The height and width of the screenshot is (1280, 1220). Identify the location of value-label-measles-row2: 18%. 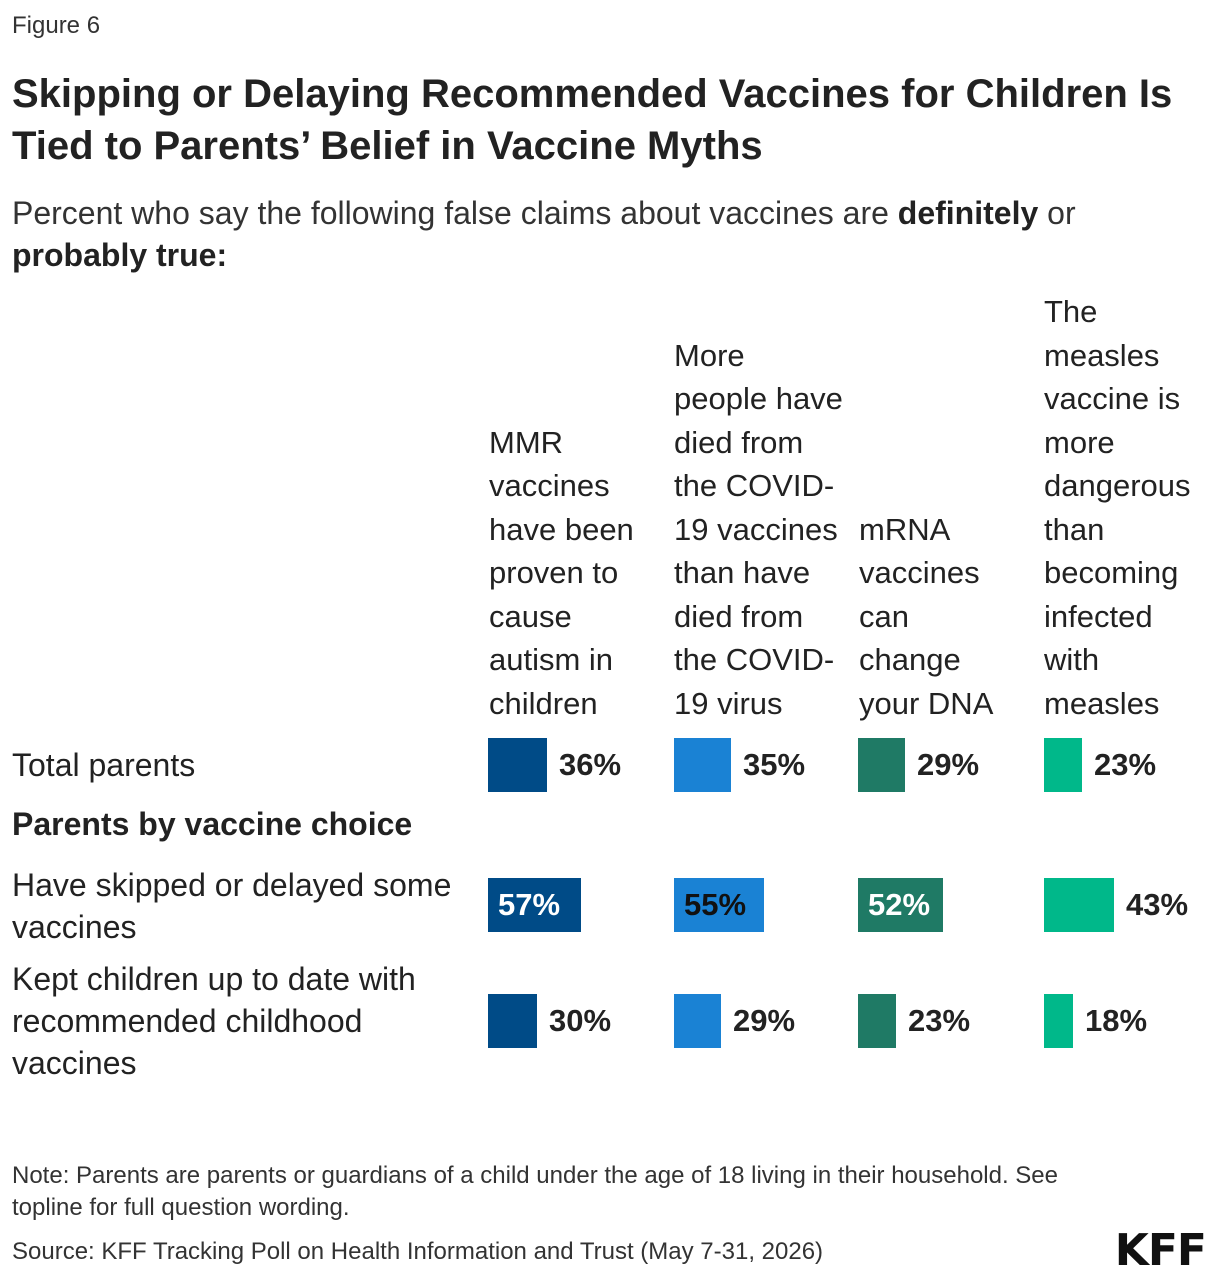
(1116, 1020).